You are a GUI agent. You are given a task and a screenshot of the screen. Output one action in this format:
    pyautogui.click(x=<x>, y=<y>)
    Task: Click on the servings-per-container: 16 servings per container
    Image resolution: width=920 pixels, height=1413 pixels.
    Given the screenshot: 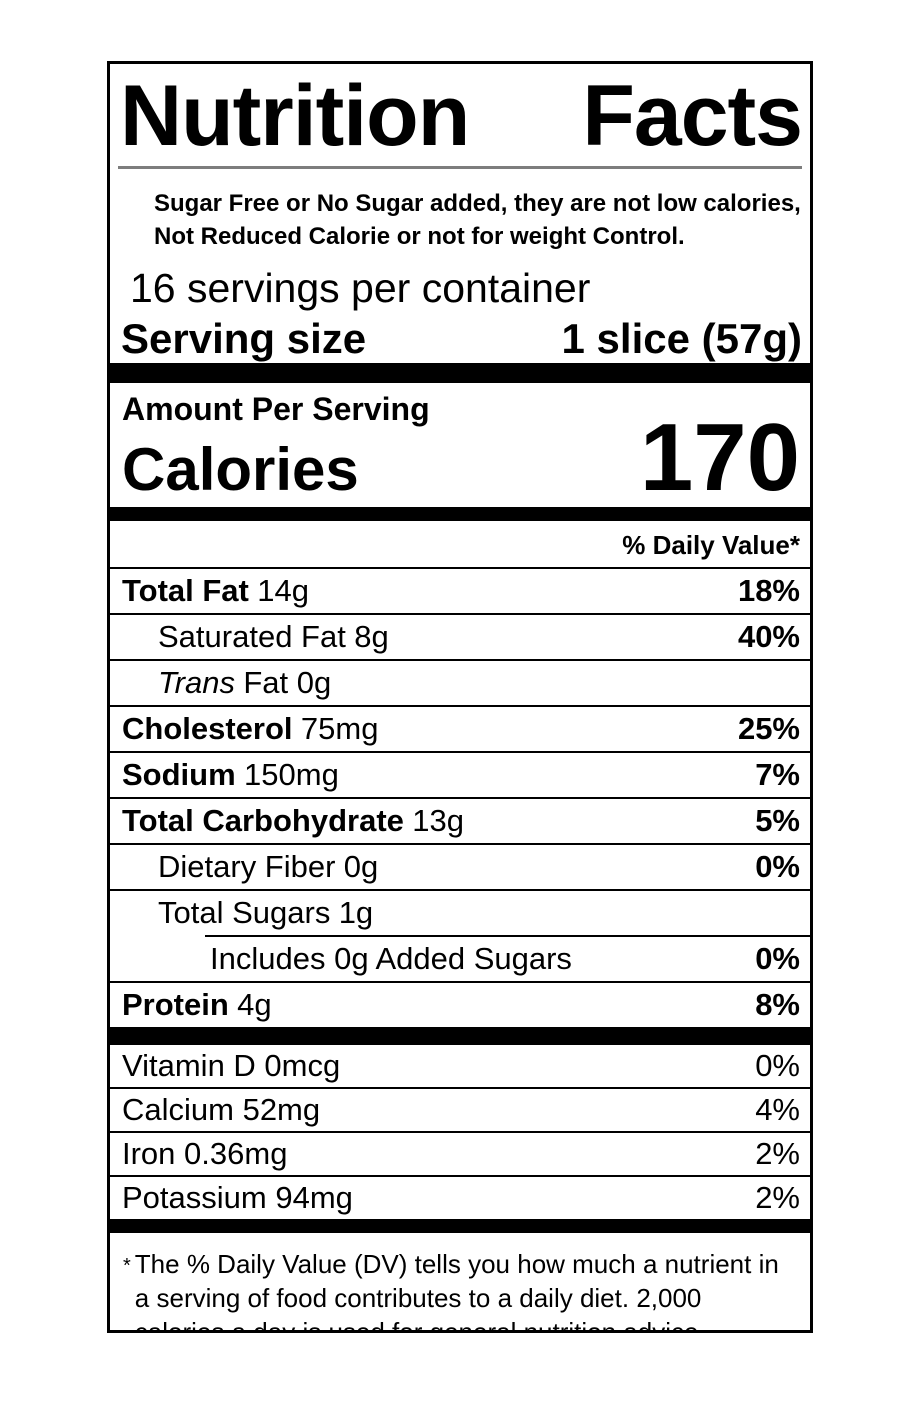 What is the action you would take?
    pyautogui.click(x=360, y=288)
    